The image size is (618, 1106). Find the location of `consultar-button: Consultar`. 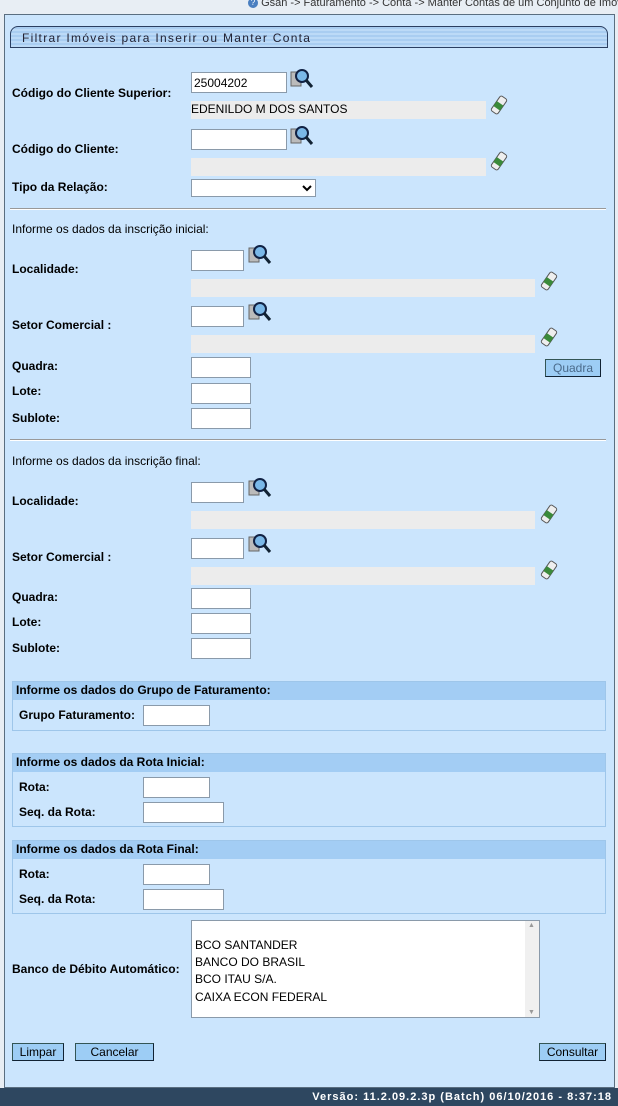

consultar-button: Consultar is located at coordinates (572, 1052).